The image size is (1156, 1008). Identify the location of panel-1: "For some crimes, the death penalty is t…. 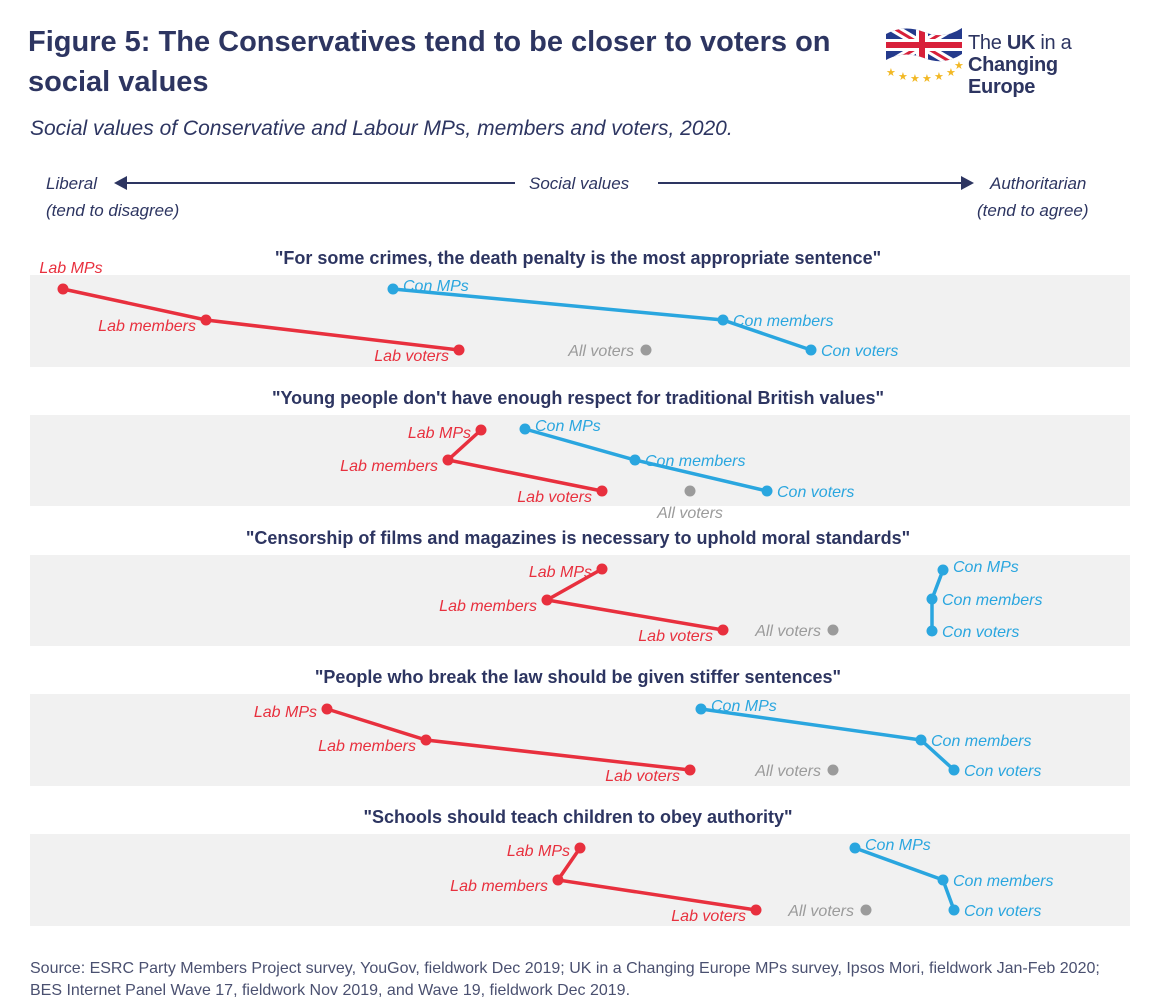
(580, 307).